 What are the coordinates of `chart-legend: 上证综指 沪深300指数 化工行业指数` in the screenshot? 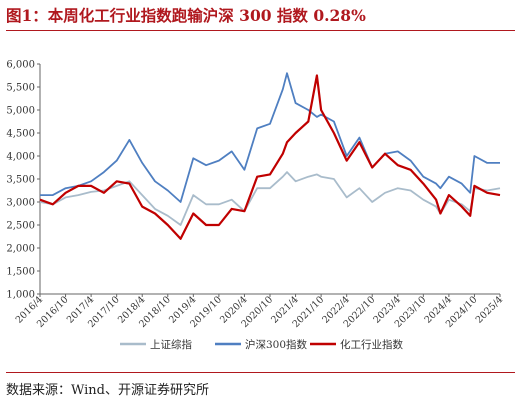 It's located at (261, 344).